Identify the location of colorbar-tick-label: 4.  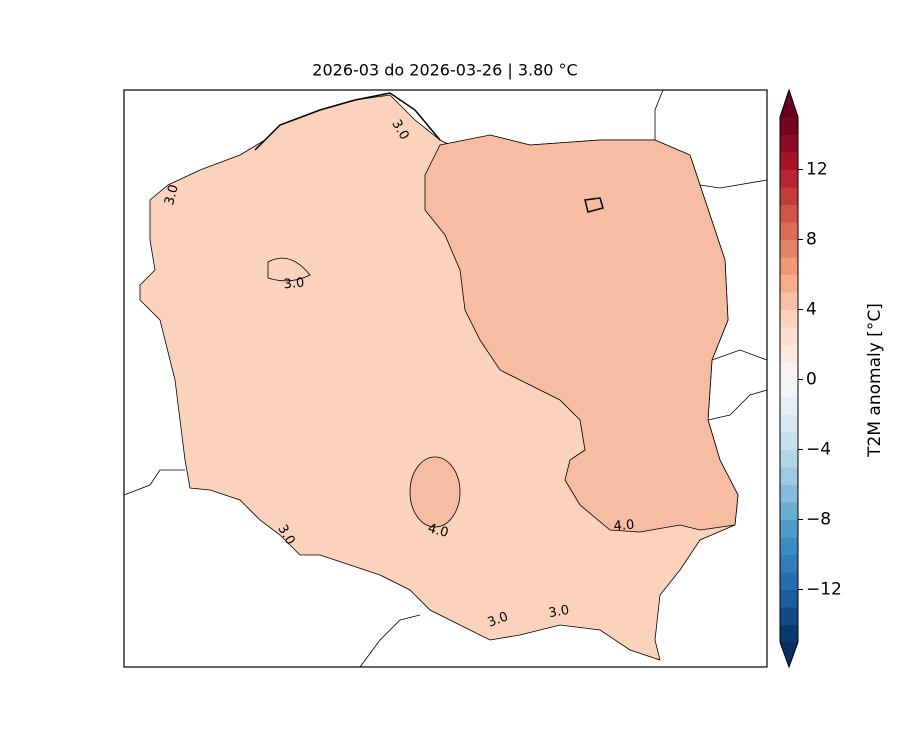
(811, 310).